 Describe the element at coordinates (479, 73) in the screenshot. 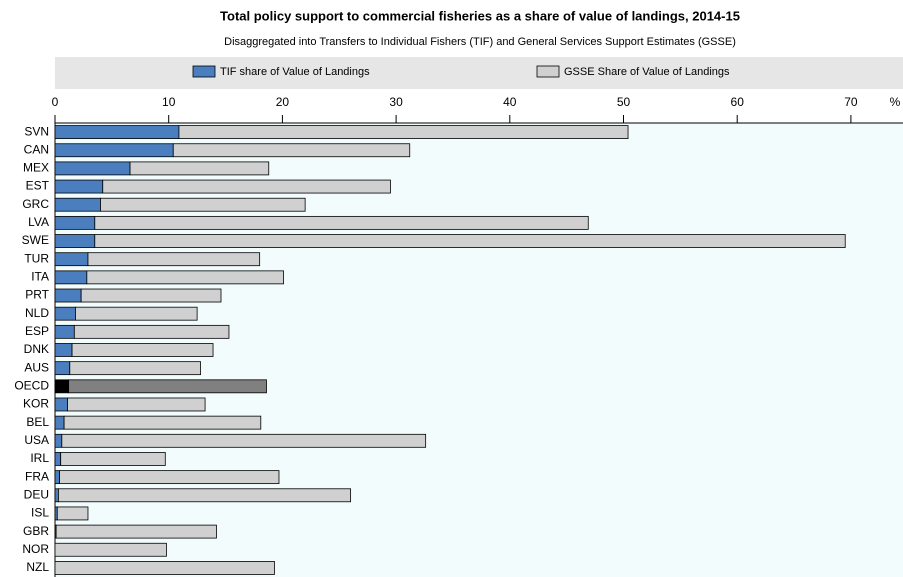

I see `legend-background` at that location.